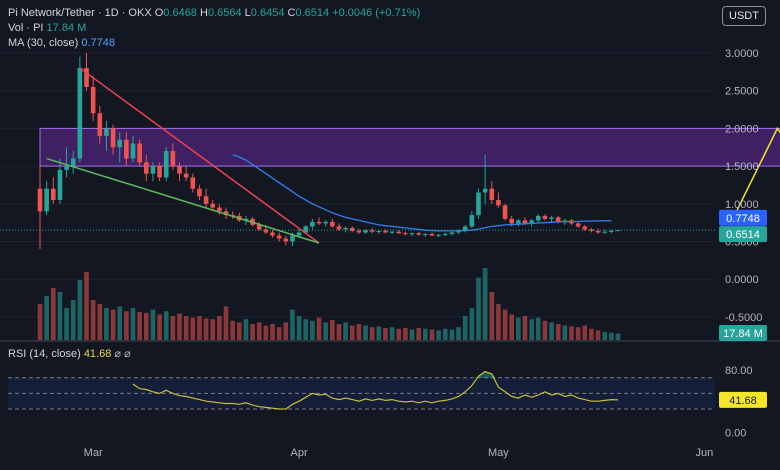 The width and height of the screenshot is (780, 470). What do you see at coordinates (122, 354) in the screenshot?
I see `rsi-visibility-icon: ⌀ ⌀` at bounding box center [122, 354].